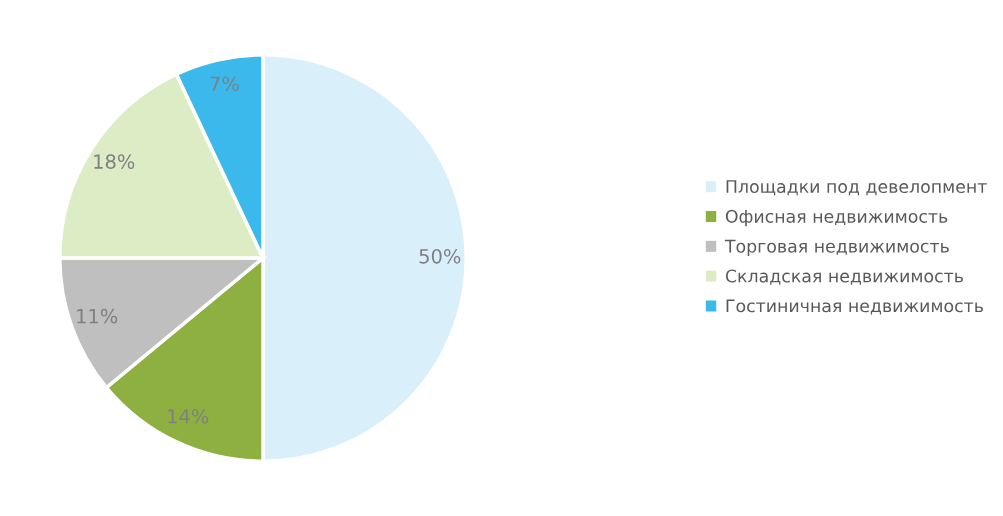 The height and width of the screenshot is (516, 1003). Describe the element at coordinates (114, 161) in the screenshot. I see `data-label: 18%` at that location.